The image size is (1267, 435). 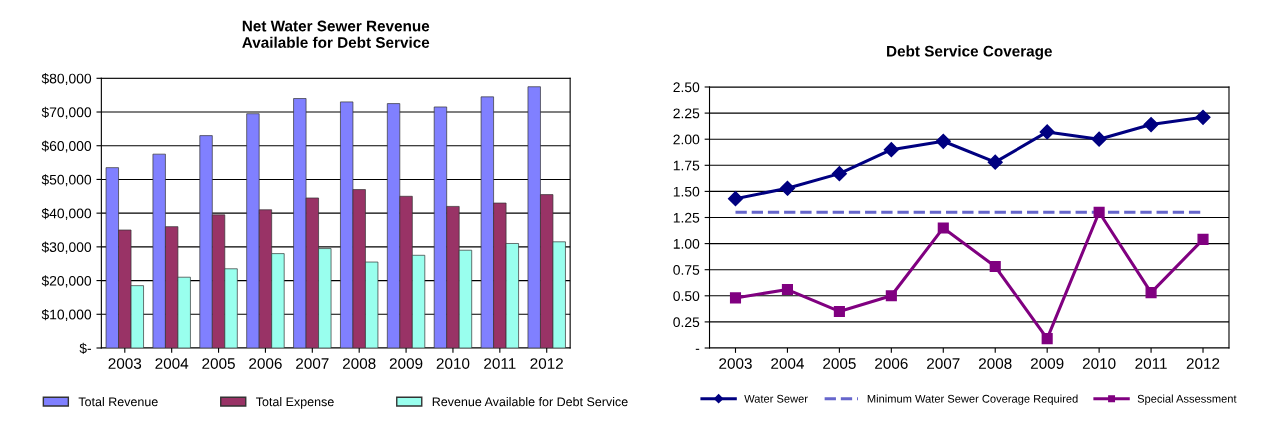 I want to click on y-tick-label: $30,000, so click(x=66, y=247).